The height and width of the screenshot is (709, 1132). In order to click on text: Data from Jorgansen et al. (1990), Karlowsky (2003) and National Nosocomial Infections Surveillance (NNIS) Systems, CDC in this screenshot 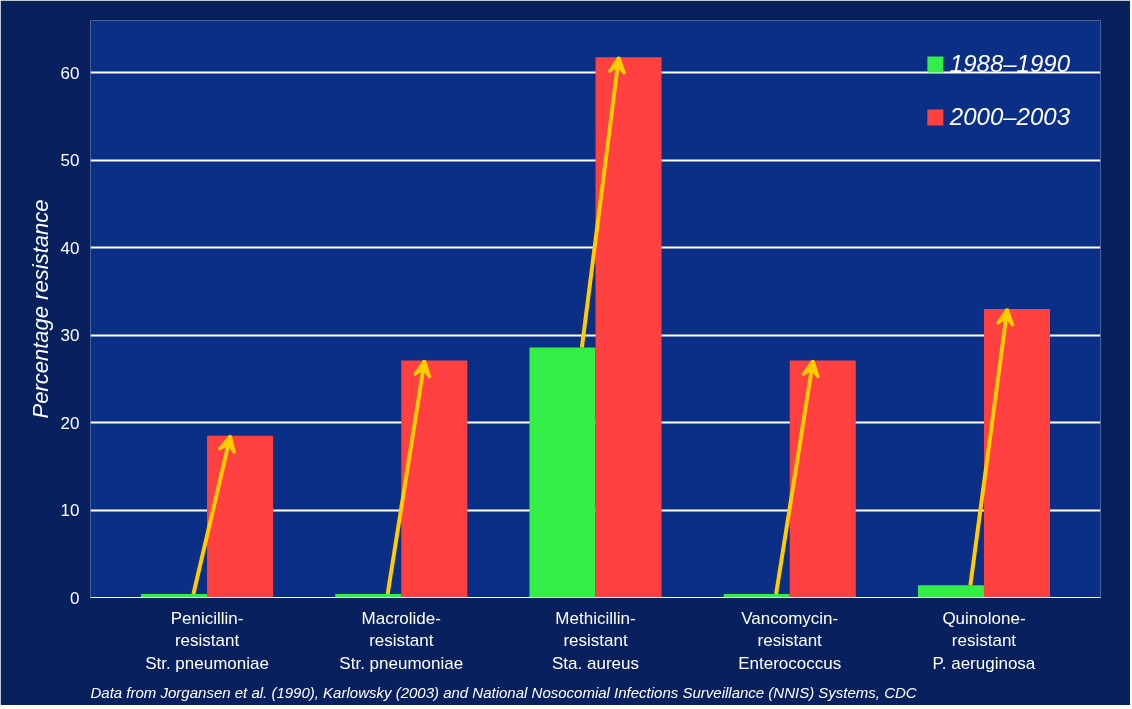, I will do `click(503, 692)`.